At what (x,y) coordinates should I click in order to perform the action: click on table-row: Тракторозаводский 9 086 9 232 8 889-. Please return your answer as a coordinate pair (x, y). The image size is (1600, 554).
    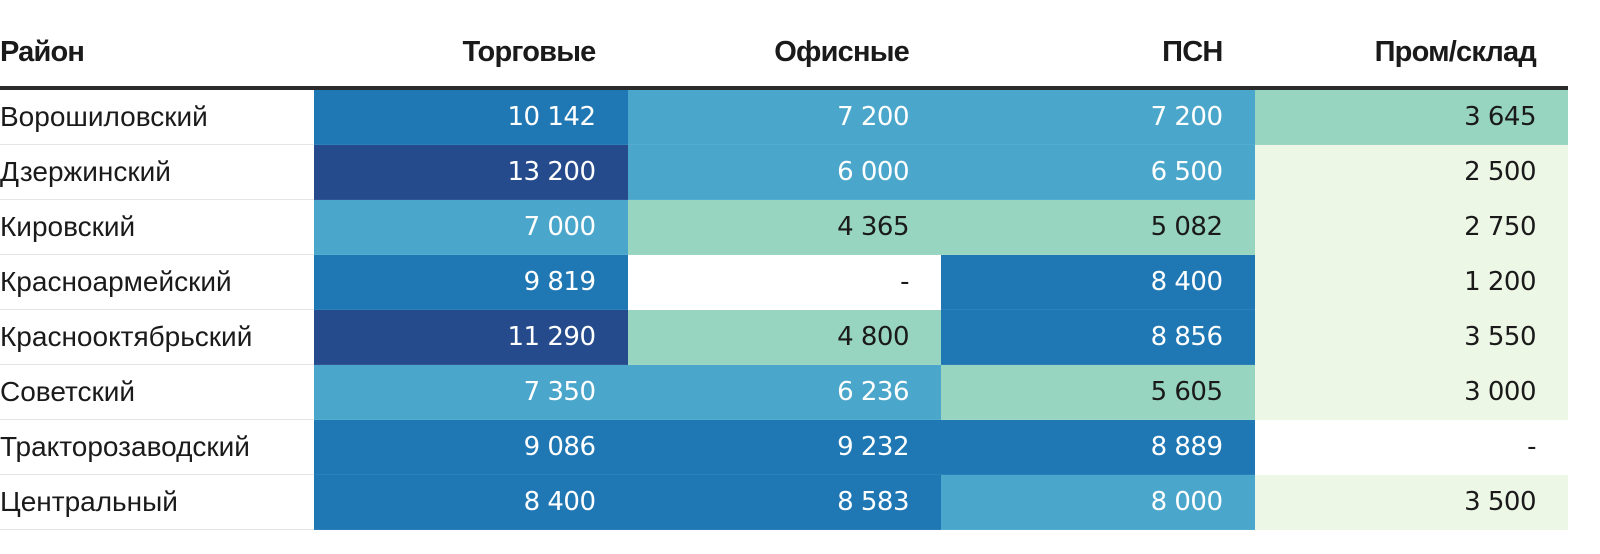
    Looking at the image, I should click on (784, 447).